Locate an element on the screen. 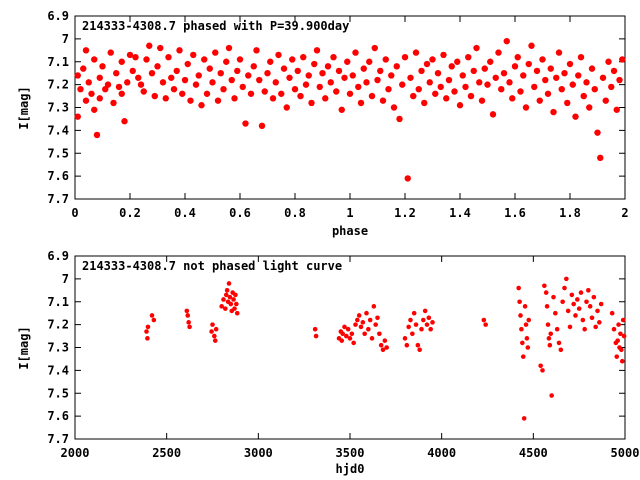 This screenshot has width=640, height=480. phased-x-axis-title: phase is located at coordinates (350, 231).